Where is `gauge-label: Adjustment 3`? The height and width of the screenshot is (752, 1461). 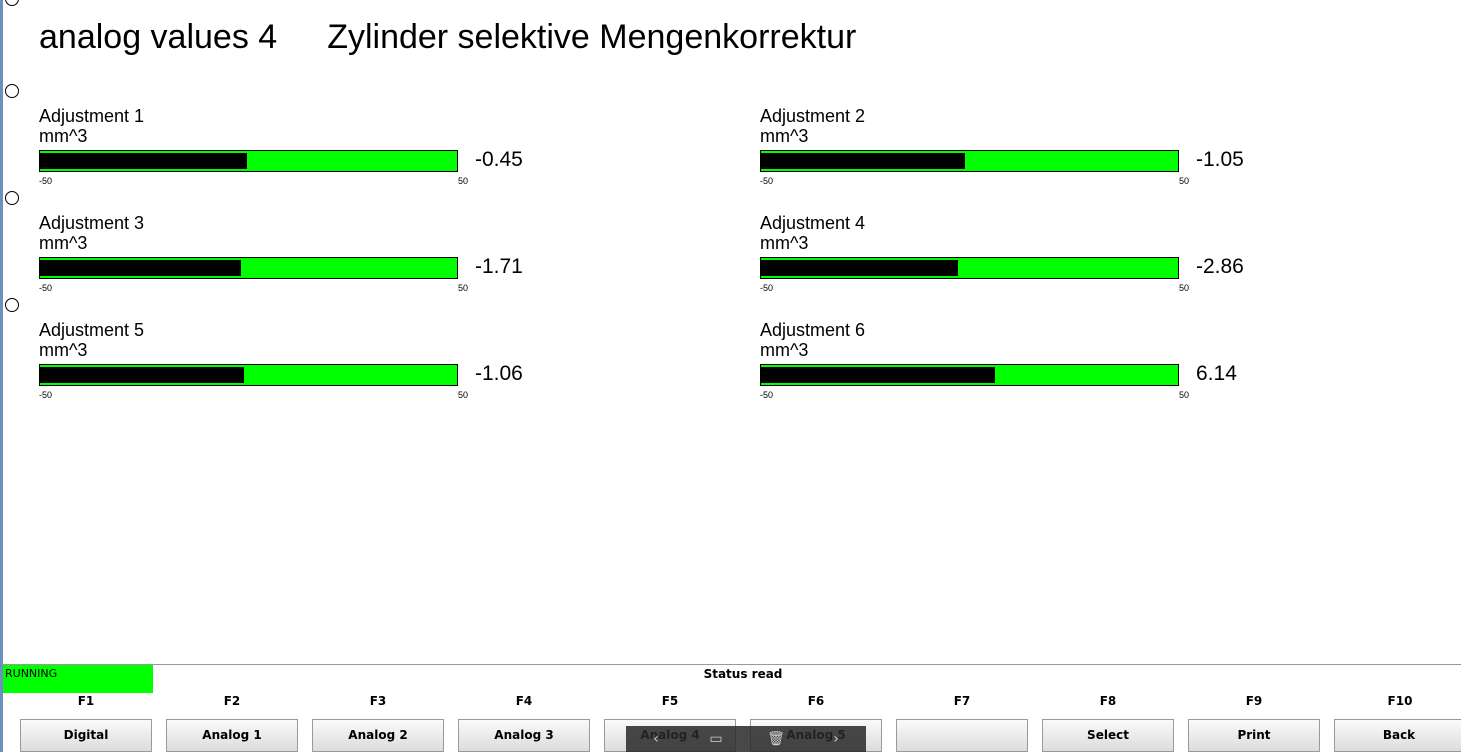 gauge-label: Adjustment 3 is located at coordinates (92, 223).